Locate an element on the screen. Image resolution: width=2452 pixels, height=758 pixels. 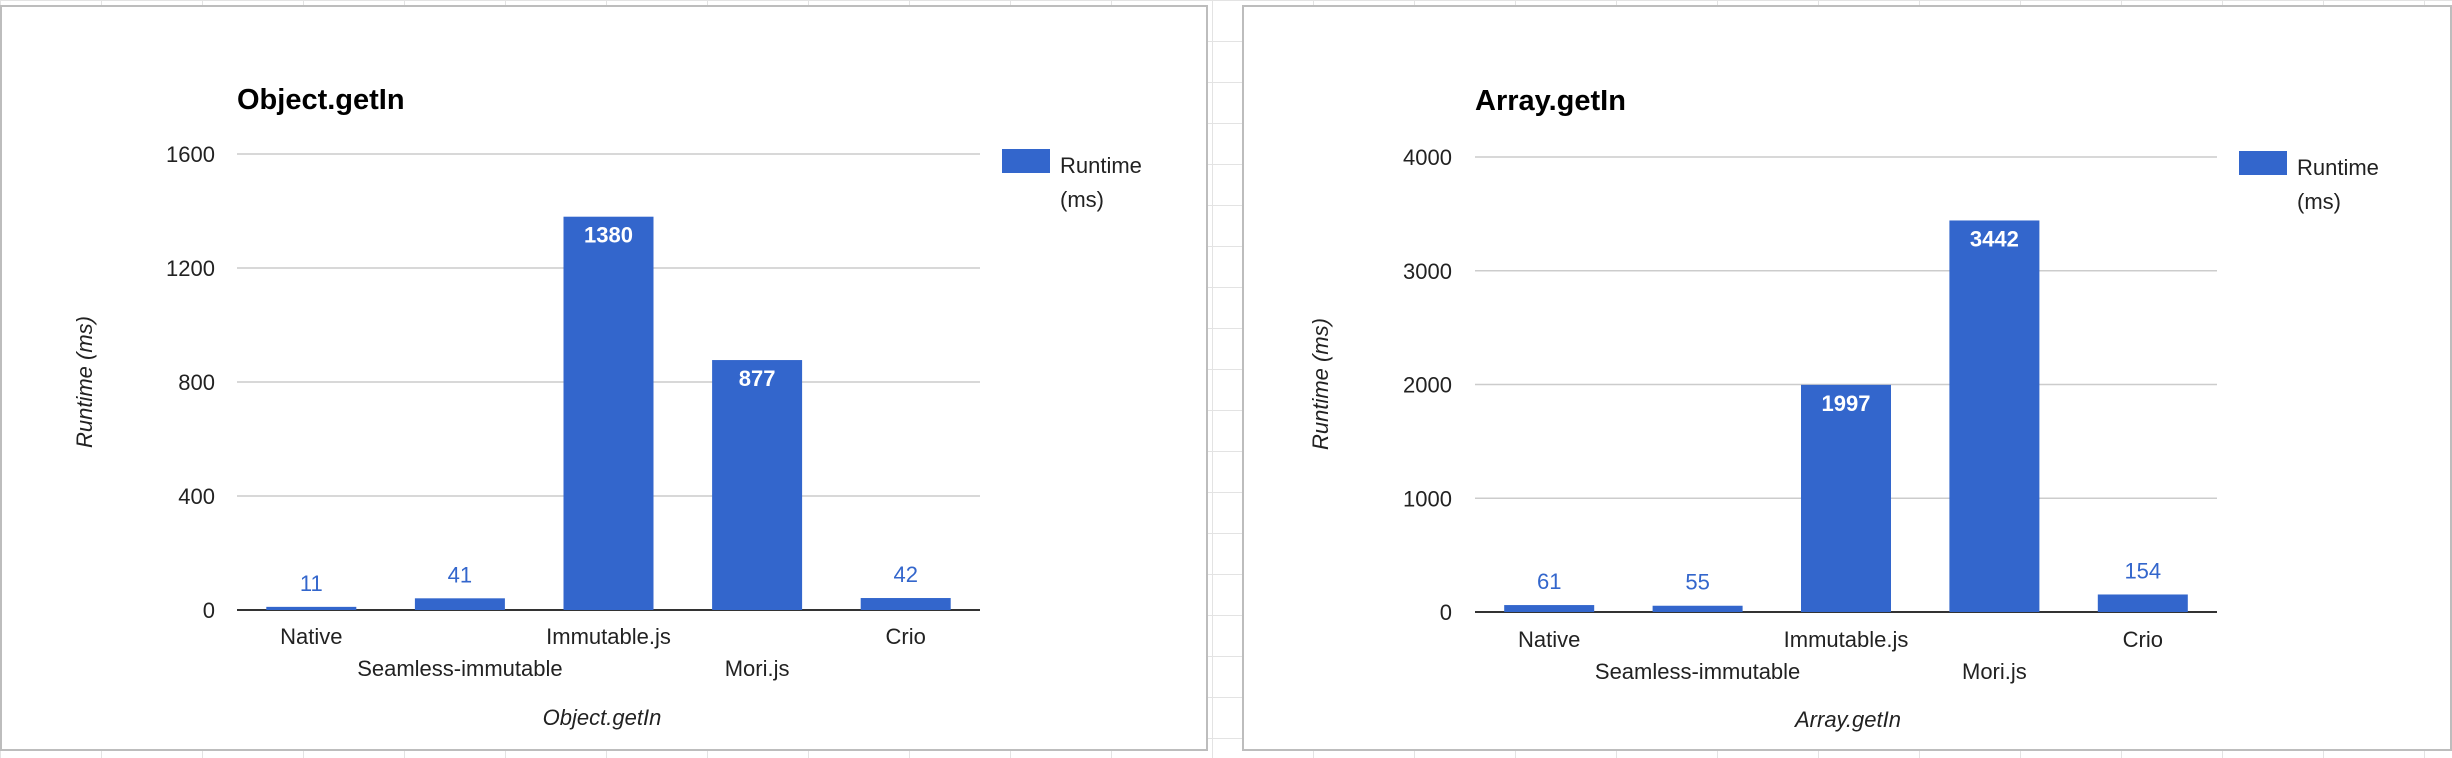
chart-title: Object.getIn is located at coordinates (321, 100).